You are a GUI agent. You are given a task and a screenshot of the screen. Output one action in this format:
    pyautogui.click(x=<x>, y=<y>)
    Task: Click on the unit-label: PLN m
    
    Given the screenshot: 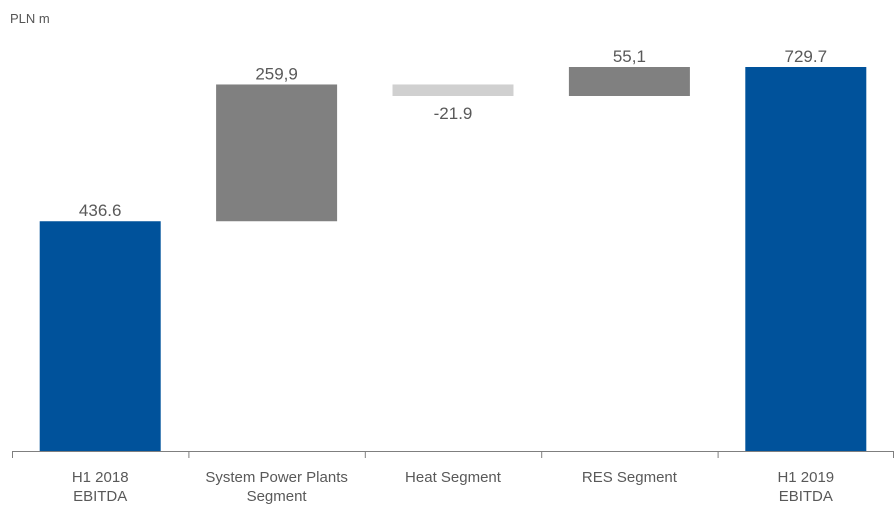 What is the action you would take?
    pyautogui.click(x=30, y=18)
    